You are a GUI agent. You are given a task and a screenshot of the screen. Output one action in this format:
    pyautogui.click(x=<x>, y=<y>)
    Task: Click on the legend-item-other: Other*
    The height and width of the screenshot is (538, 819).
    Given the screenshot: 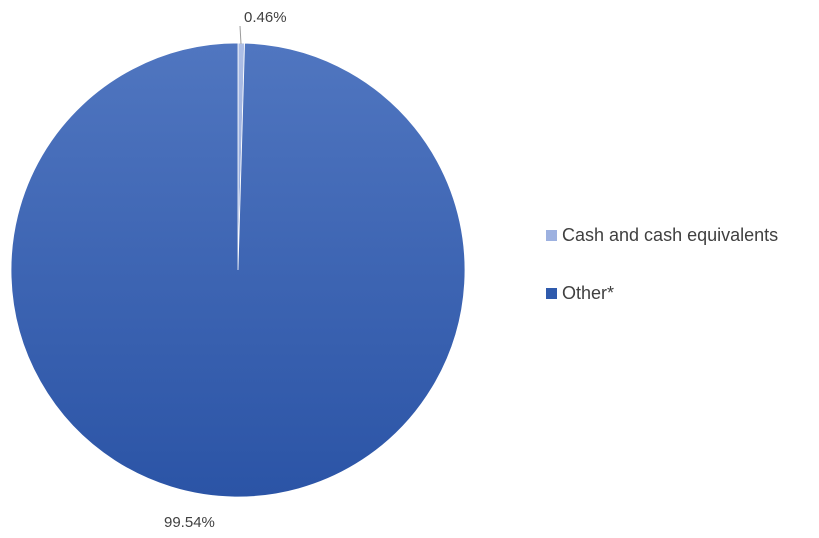 What is the action you would take?
    pyautogui.click(x=662, y=293)
    